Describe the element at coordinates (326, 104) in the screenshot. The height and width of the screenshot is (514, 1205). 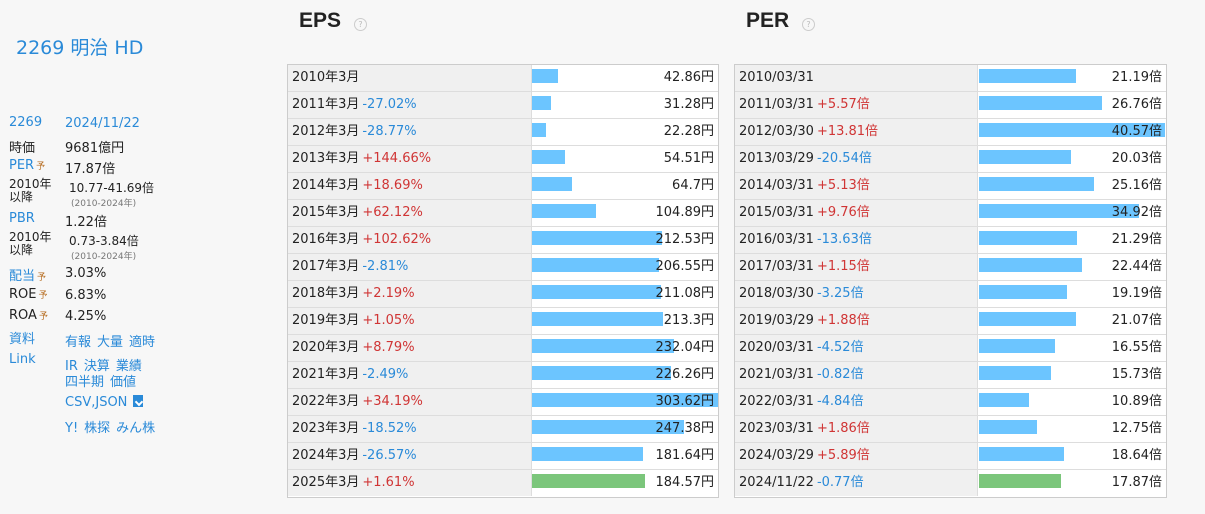
I see `eps-period: 2011年3月` at that location.